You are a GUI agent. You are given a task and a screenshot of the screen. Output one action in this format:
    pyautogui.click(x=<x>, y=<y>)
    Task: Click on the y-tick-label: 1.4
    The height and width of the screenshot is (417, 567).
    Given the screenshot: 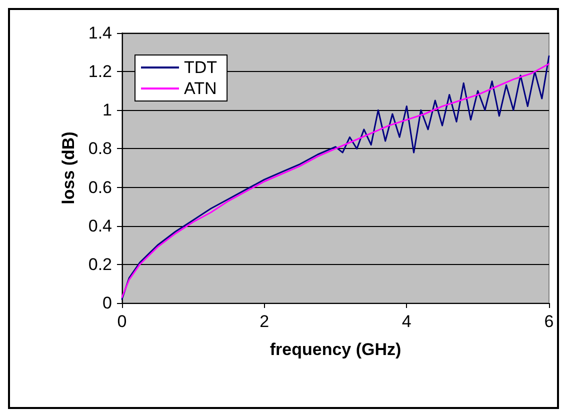 What is the action you would take?
    pyautogui.click(x=100, y=33)
    